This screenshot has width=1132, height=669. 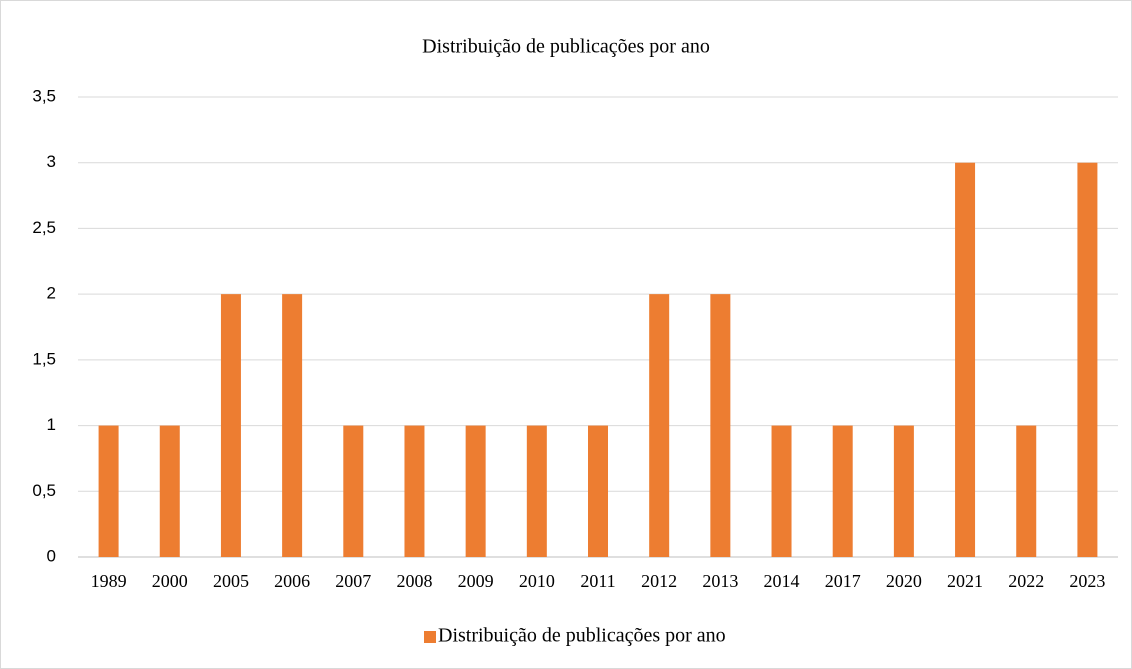 What do you see at coordinates (566, 47) in the screenshot?
I see `chart-title: Distribuição de publicações por ano` at bounding box center [566, 47].